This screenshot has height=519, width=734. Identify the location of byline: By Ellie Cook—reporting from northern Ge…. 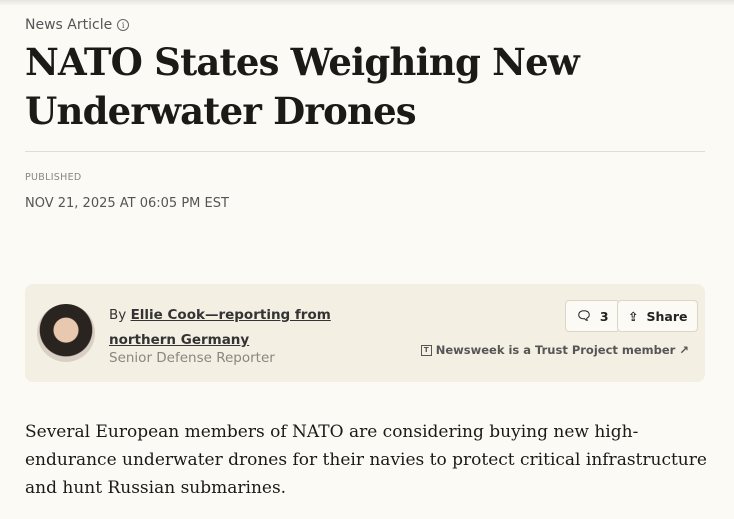
(254, 328).